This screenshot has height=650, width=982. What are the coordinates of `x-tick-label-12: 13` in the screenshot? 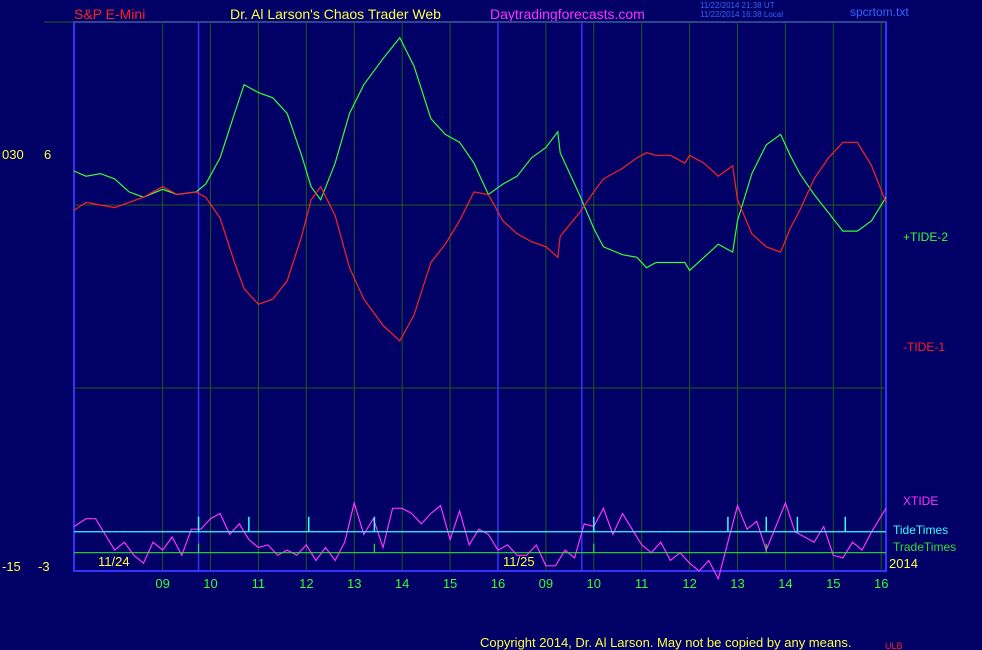 It's located at (737, 583).